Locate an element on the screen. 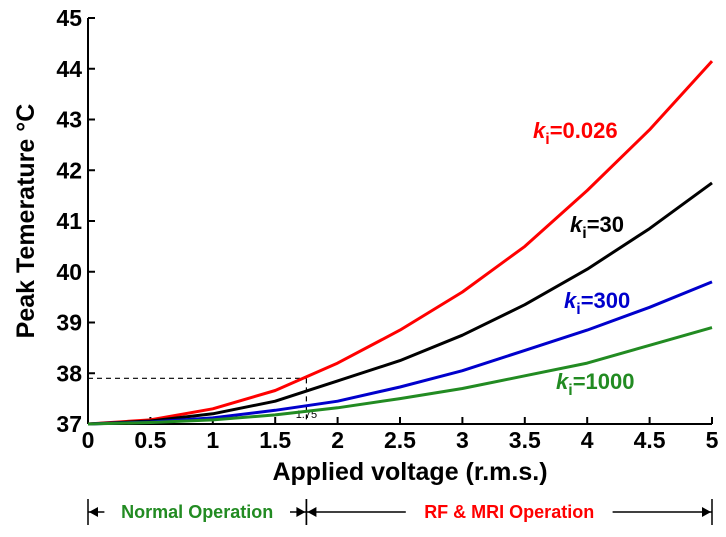 This screenshot has height=537, width=726. x-tick-label: 3 is located at coordinates (462, 440).